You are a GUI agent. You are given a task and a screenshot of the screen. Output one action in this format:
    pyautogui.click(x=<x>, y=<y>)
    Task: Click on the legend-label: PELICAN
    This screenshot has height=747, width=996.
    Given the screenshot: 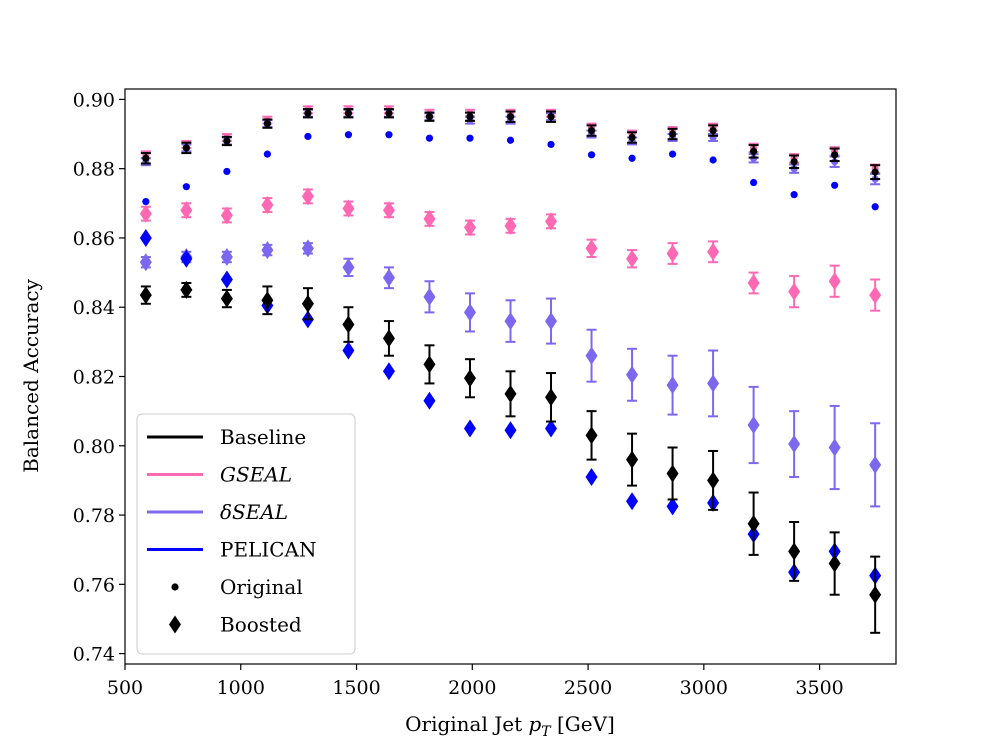 What is the action you would take?
    pyautogui.click(x=268, y=550)
    